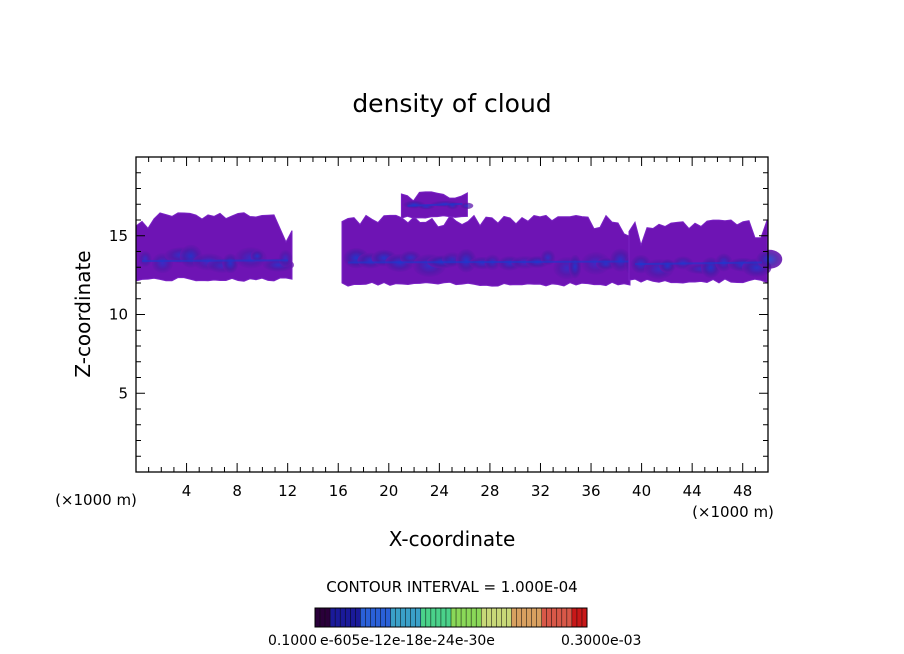 Image resolution: width=904 pixels, height=654 pixels. I want to click on cloud-regions, so click(459, 239).